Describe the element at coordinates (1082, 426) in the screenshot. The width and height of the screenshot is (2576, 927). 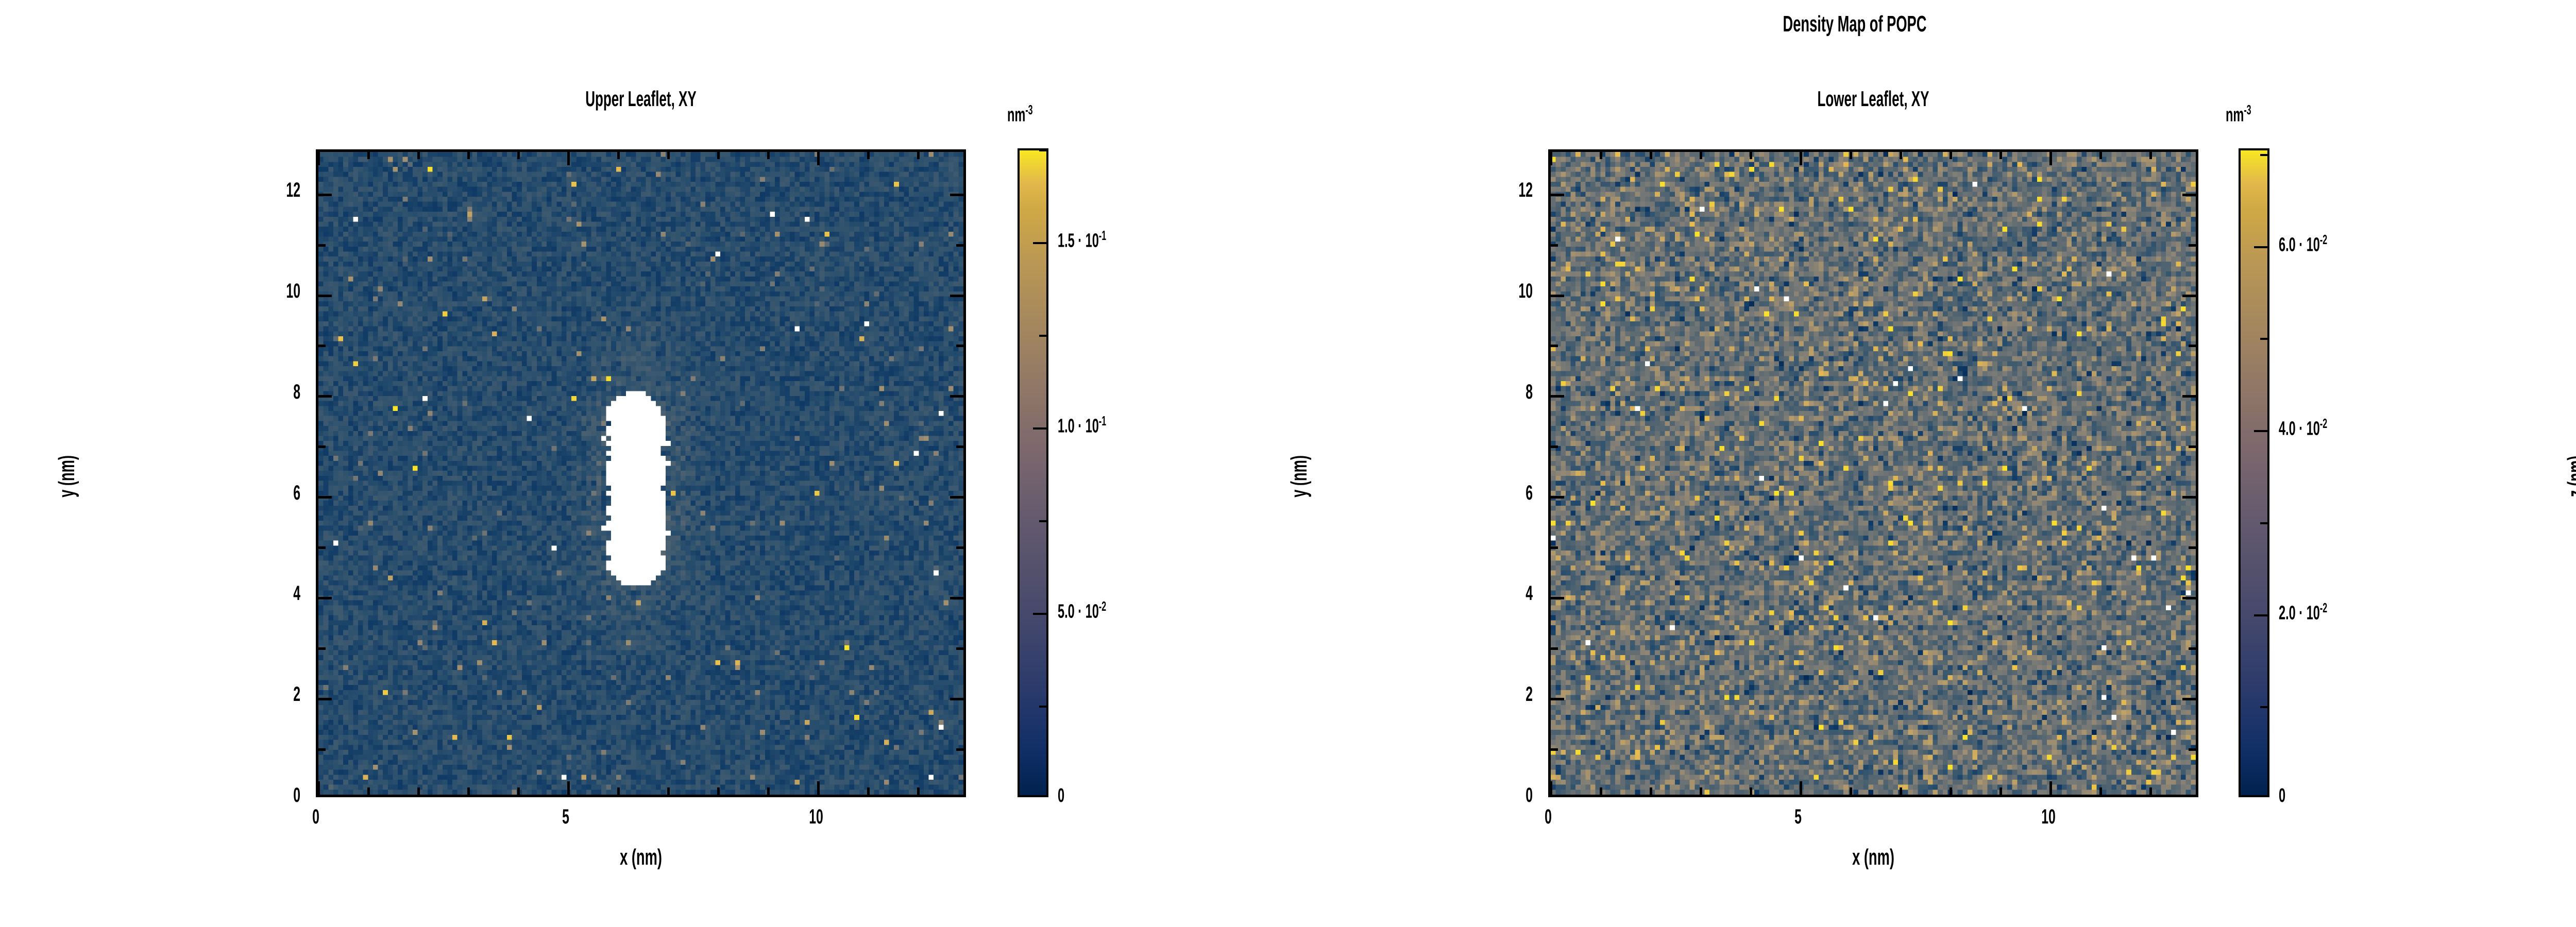
I see `colorbar-tick-label: 1.0 · 10⁻¹` at that location.